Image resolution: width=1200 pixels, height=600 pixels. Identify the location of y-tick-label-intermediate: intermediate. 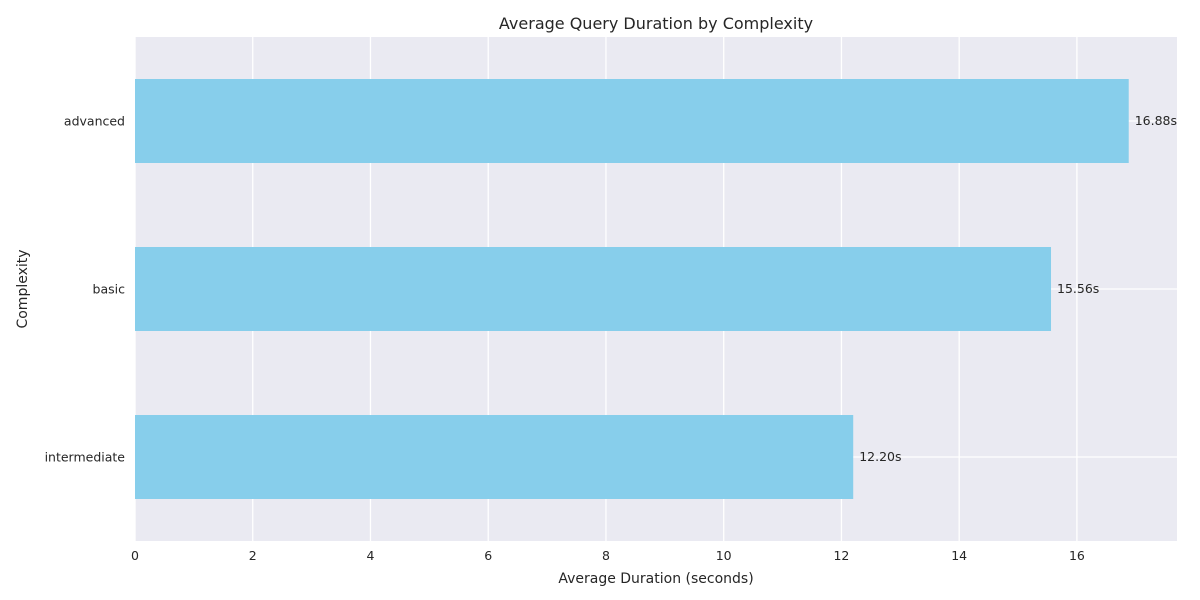
(85, 457).